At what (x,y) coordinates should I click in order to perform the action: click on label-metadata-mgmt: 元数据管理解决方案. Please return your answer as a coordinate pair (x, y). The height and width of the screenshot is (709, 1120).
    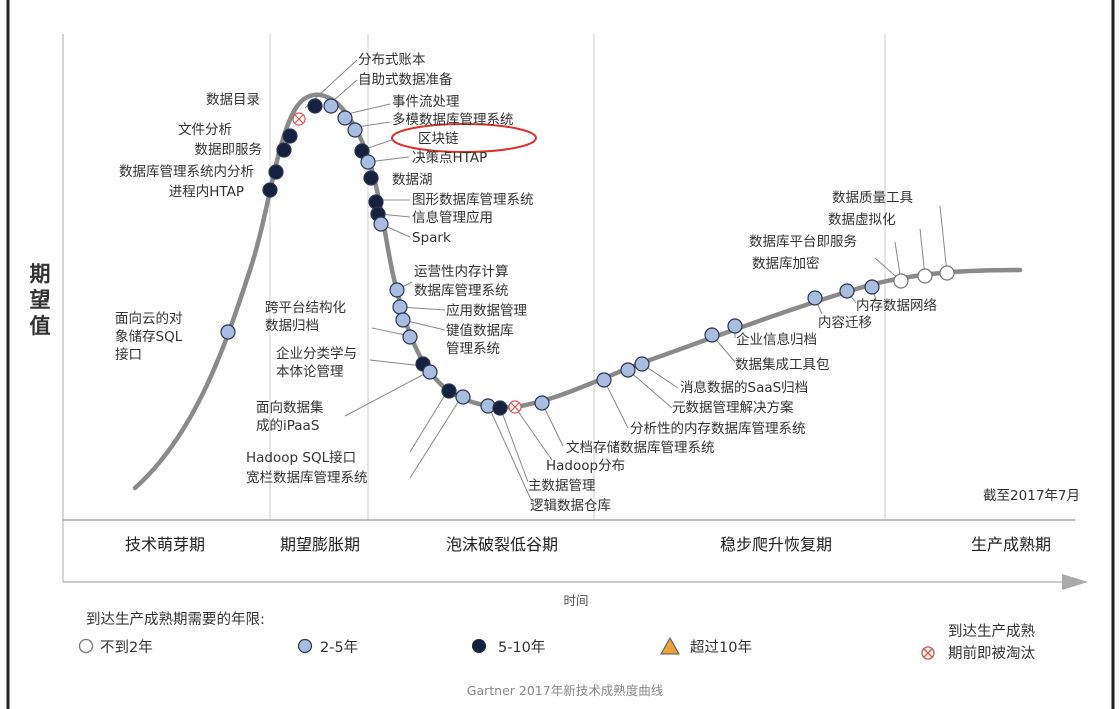
    Looking at the image, I should click on (733, 407).